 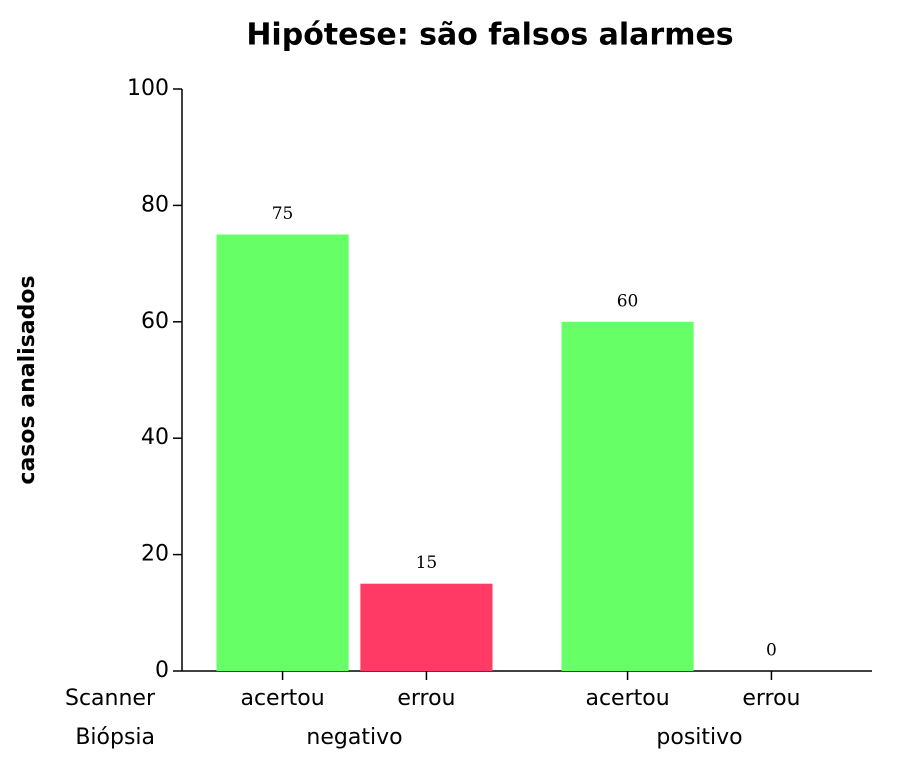 What do you see at coordinates (110, 698) in the screenshot?
I see `level-name: Scanner` at bounding box center [110, 698].